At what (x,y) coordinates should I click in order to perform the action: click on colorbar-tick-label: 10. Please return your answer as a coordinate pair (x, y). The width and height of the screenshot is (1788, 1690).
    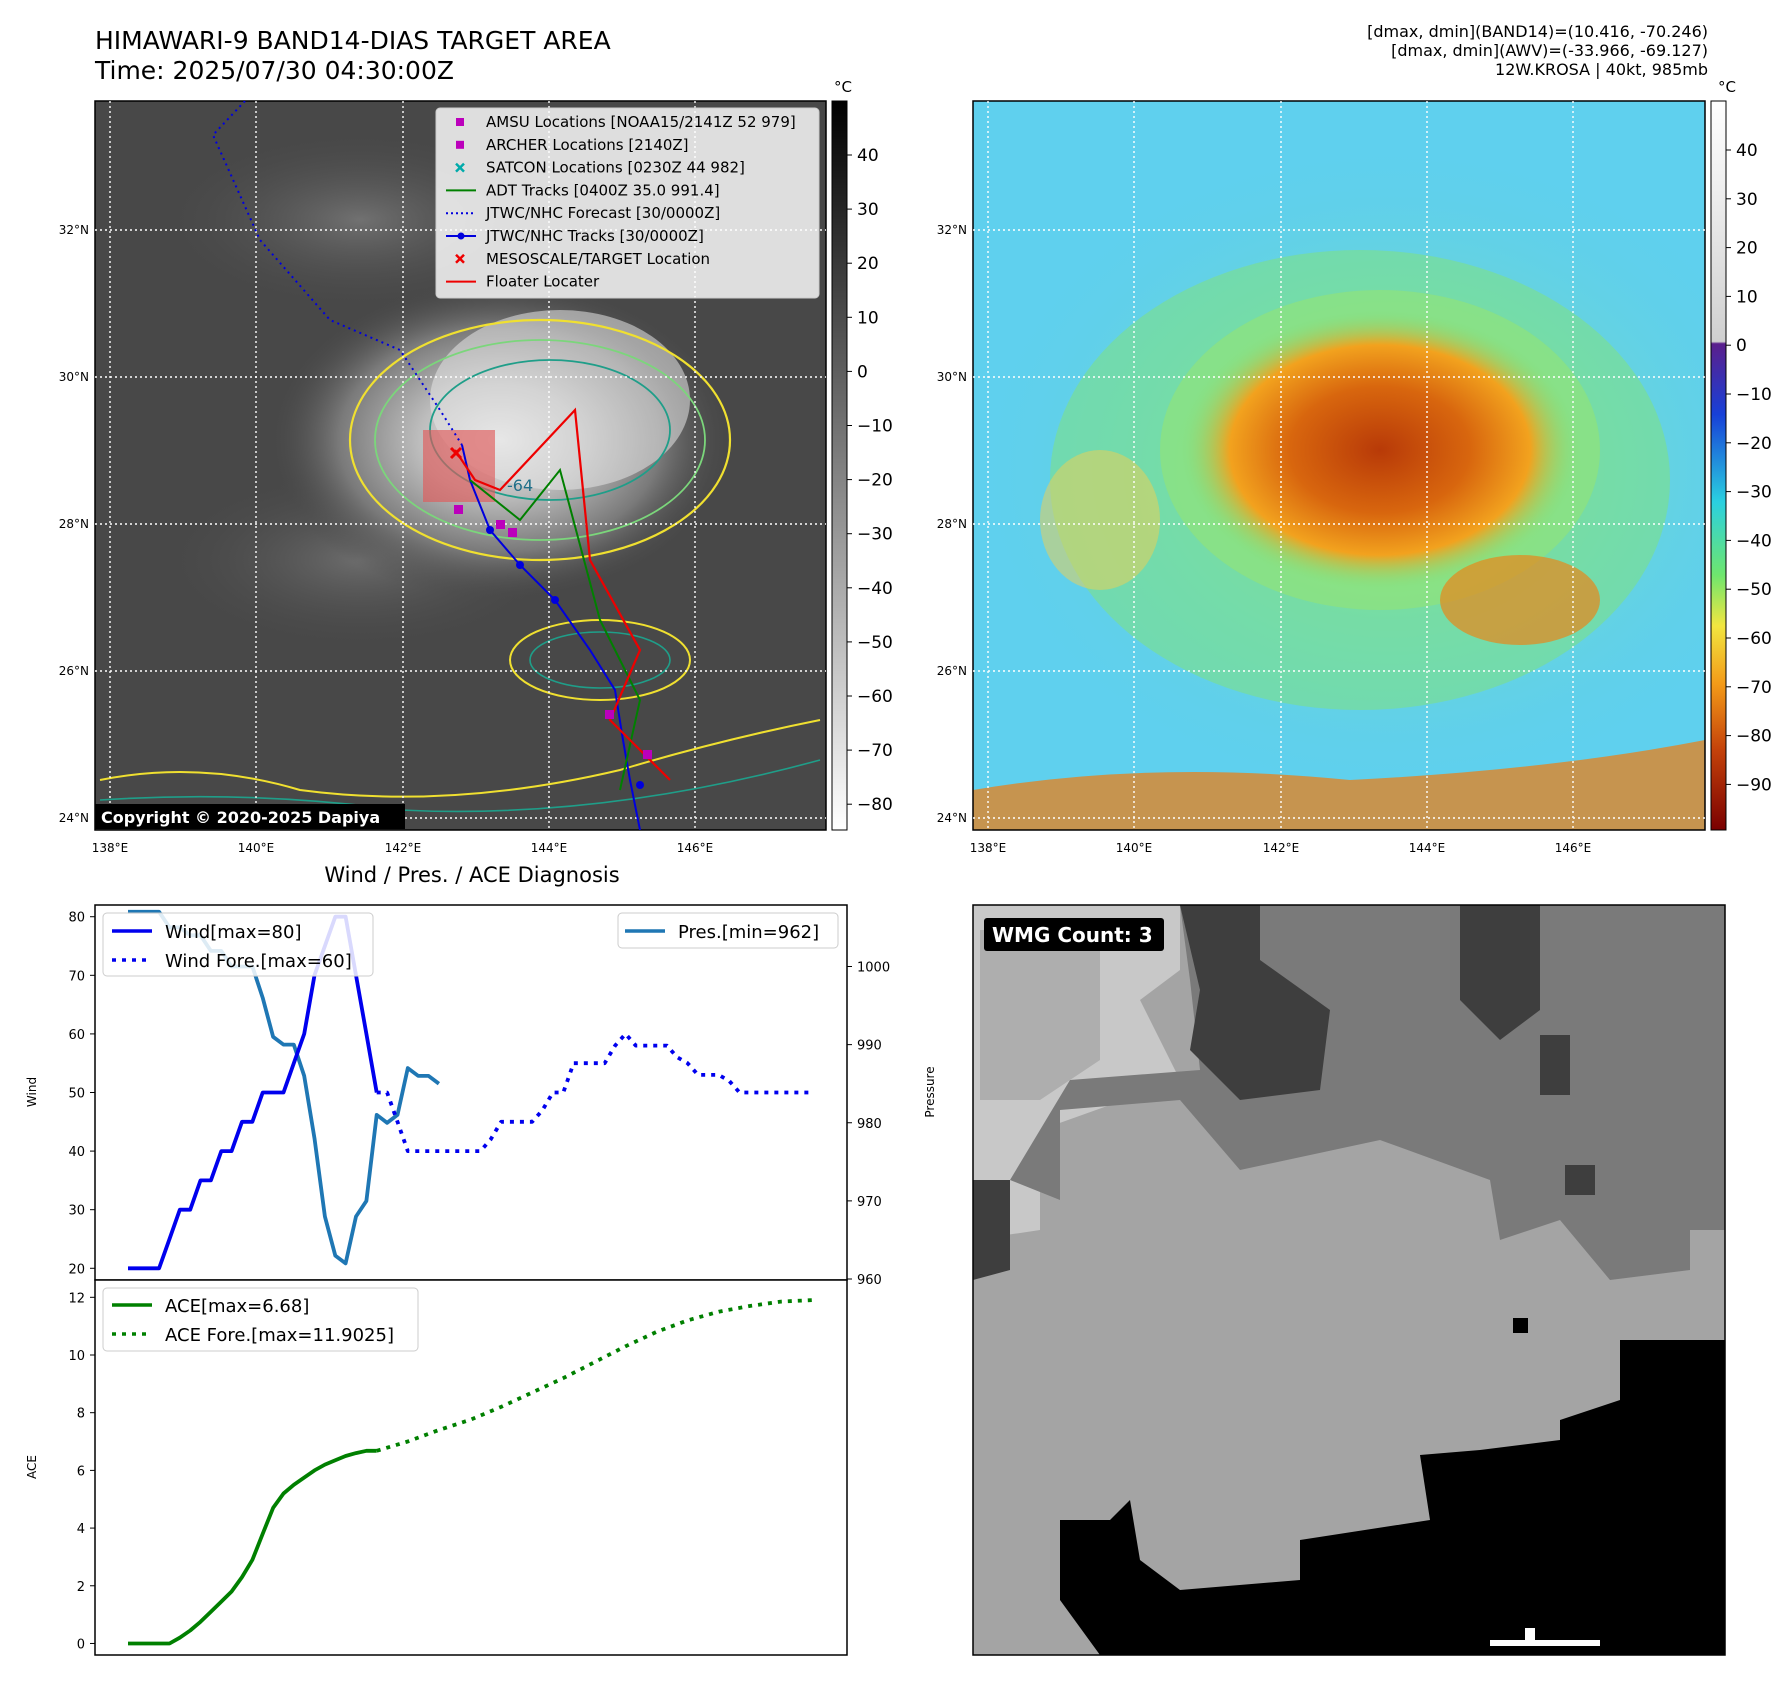
    Looking at the image, I should click on (1747, 297).